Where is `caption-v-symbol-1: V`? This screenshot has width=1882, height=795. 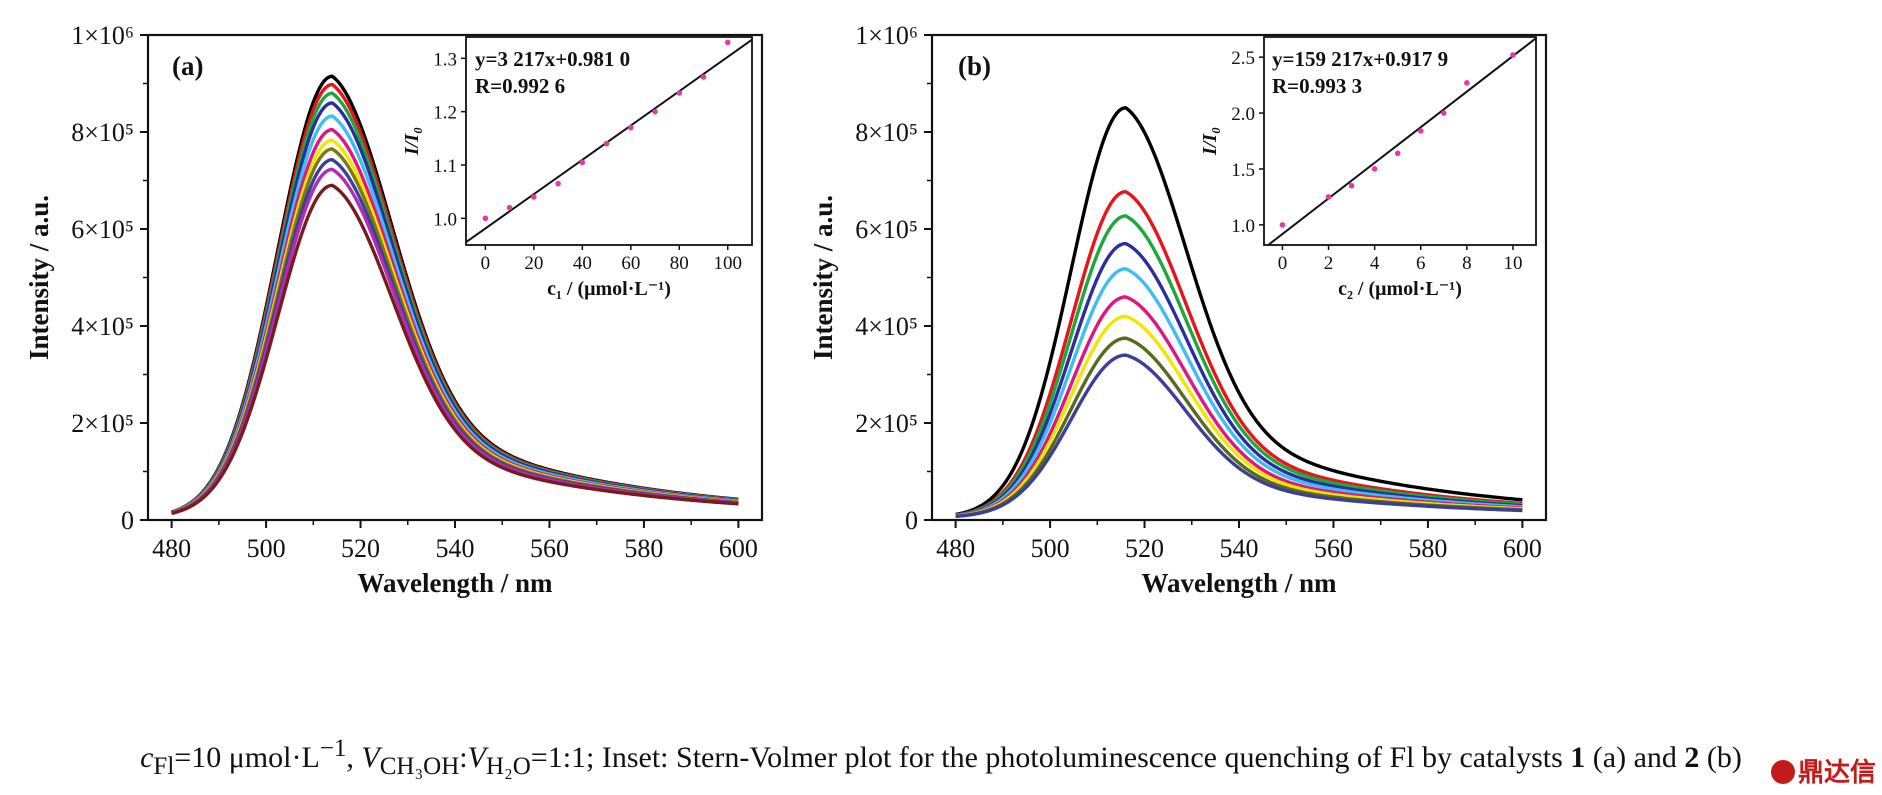 caption-v-symbol-1: V is located at coordinates (370, 757).